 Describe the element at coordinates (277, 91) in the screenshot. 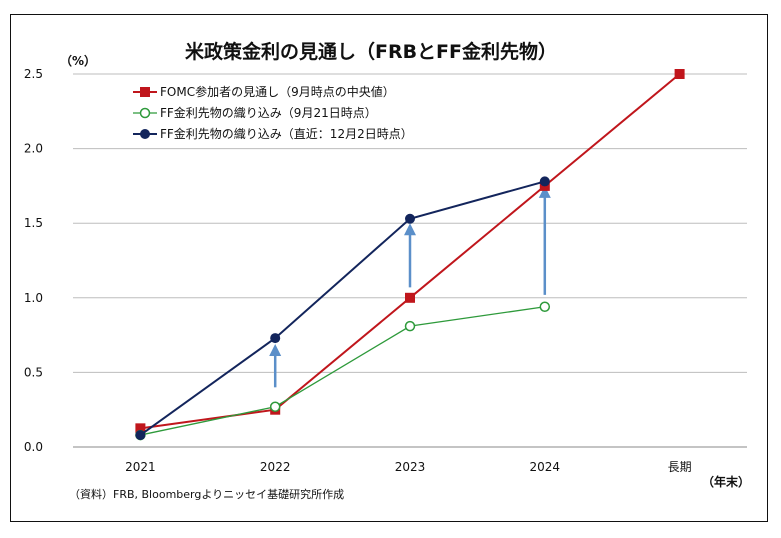

I see `legend-label: FOMC参加者の見通し（9月時点の中央値）` at that location.